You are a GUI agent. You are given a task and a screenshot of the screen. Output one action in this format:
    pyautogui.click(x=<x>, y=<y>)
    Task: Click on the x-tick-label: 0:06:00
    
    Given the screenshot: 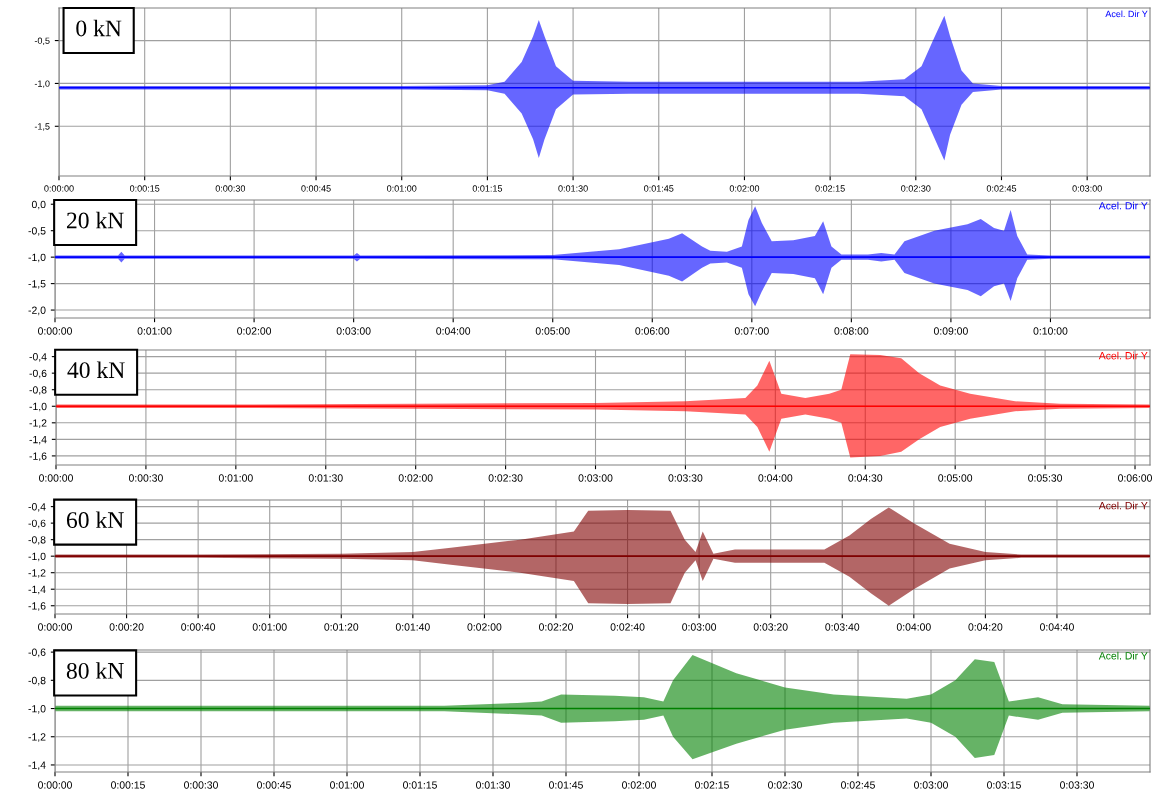 What is the action you would take?
    pyautogui.click(x=652, y=331)
    